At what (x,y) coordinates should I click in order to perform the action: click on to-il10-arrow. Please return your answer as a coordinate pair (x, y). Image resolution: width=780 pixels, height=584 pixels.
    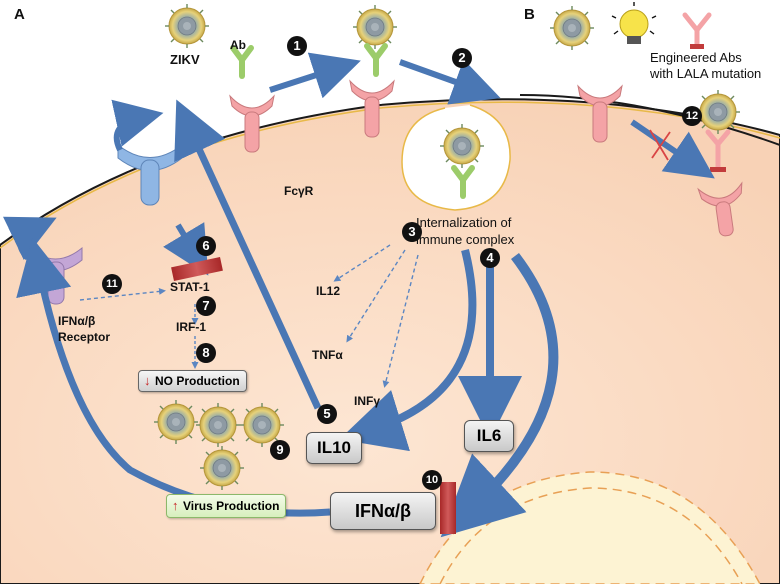
    Looking at the image, I should click on (408, 350).